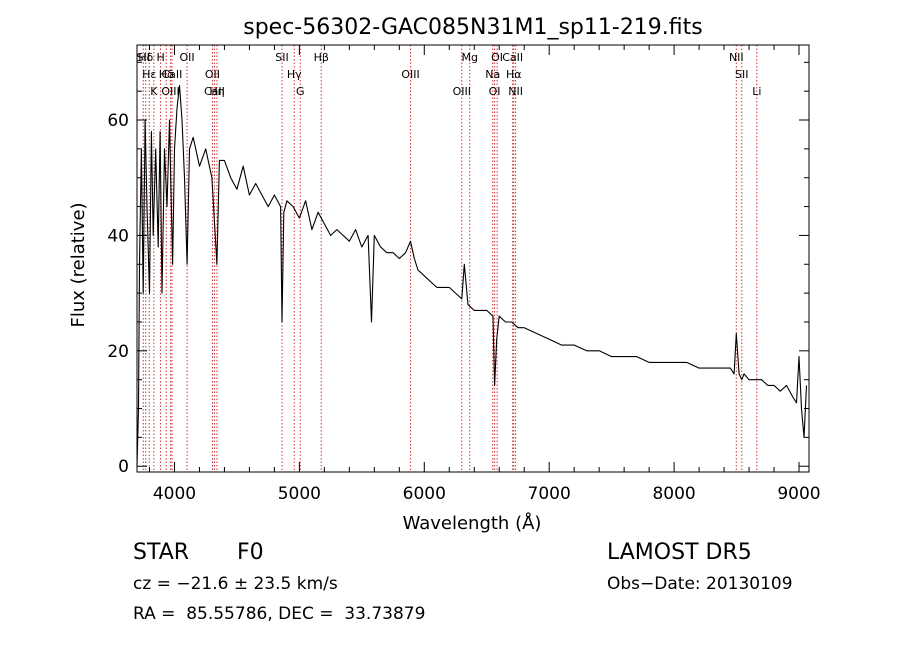  I want to click on spectral-line-label: Hβ, so click(321, 57).